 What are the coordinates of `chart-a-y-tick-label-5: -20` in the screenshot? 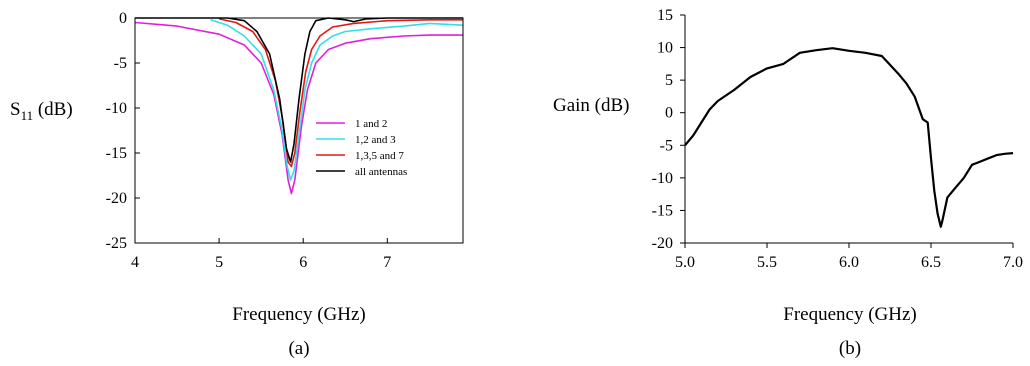 It's located at (116, 198).